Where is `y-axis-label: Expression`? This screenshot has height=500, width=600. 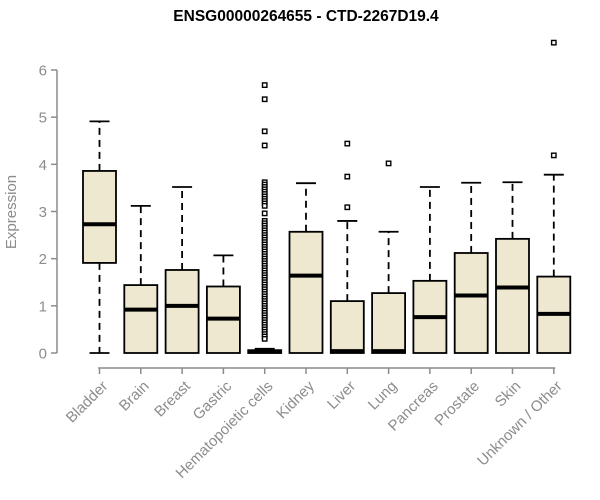
y-axis-label: Expression is located at coordinates (11, 212).